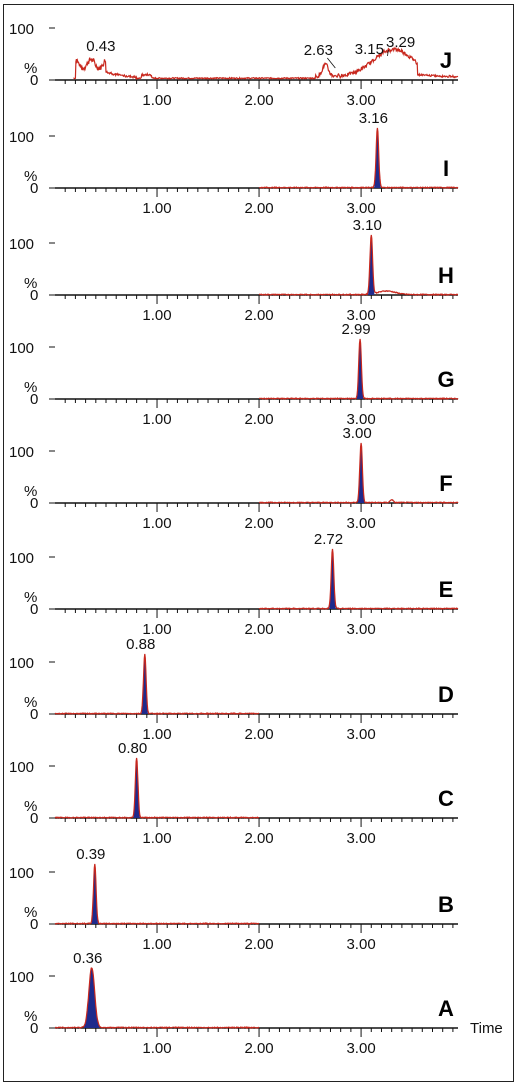 The image size is (520, 1087). I want to click on peak-label: 3.29, so click(400, 42).